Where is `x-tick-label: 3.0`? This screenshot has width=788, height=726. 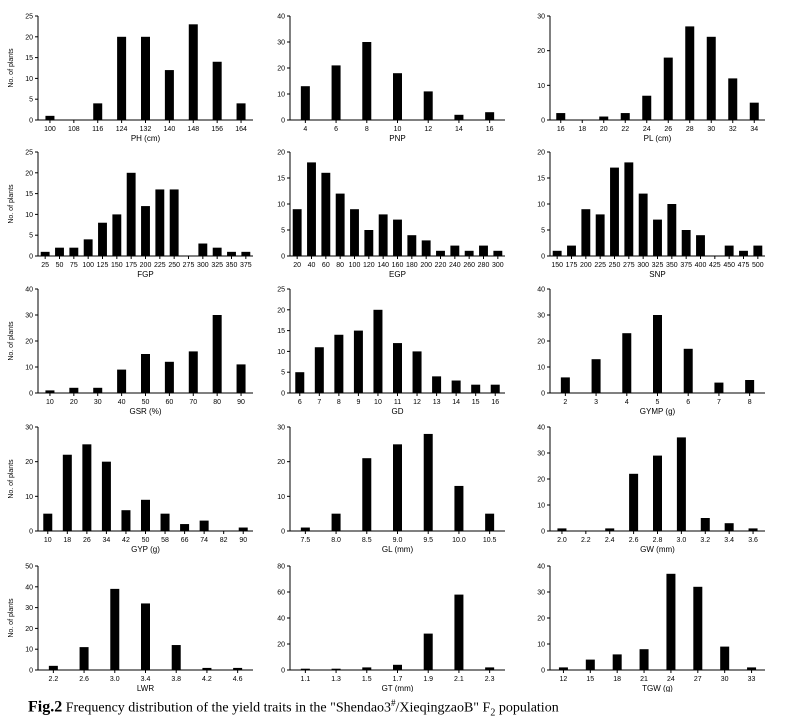
x-tick-label: 3.0 is located at coordinates (115, 679).